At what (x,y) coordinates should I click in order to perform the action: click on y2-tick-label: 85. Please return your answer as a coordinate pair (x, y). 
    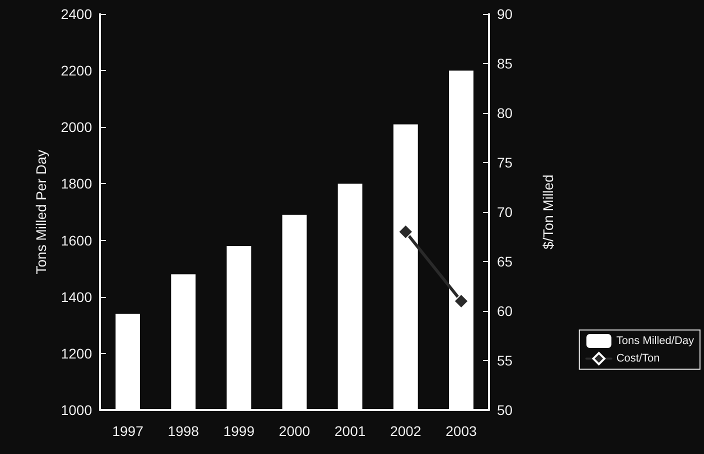
    Looking at the image, I should click on (505, 64).